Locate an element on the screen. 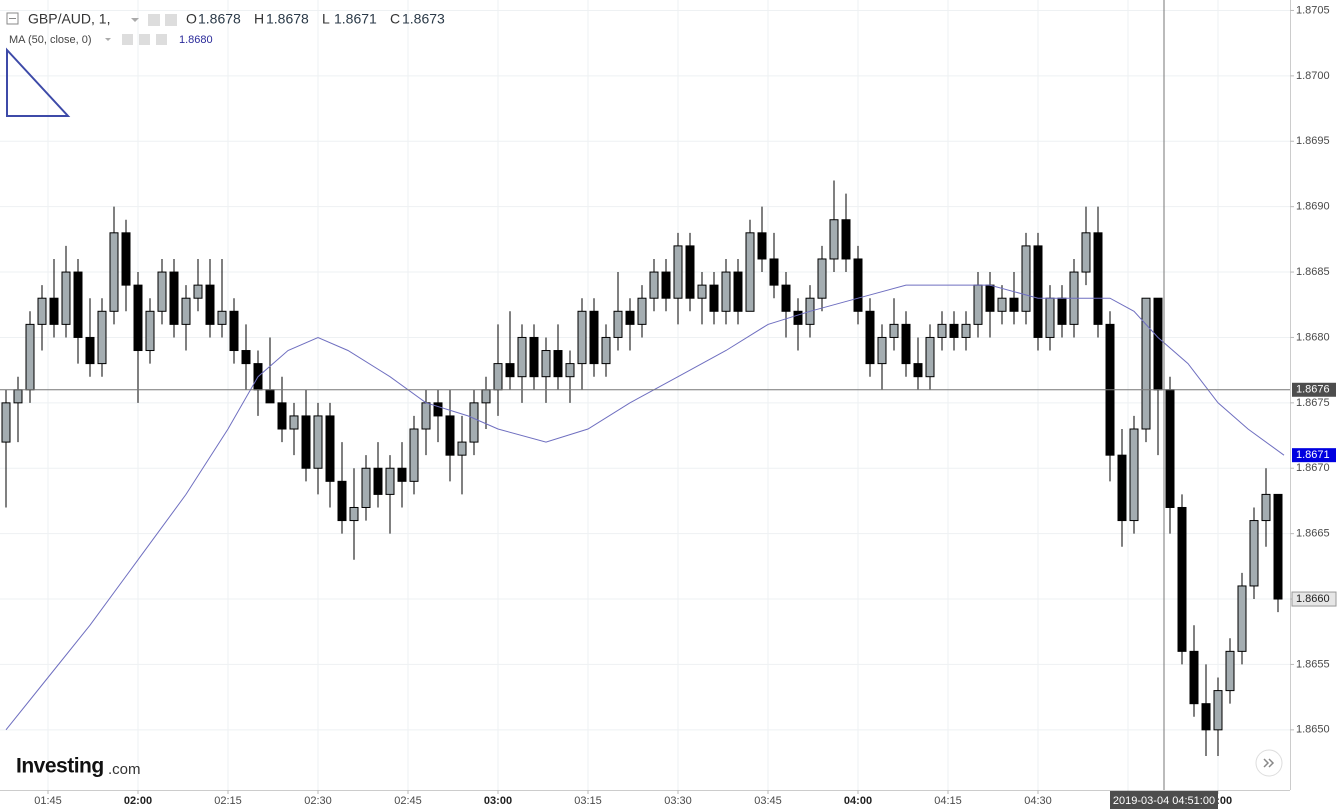 This screenshot has height=810, width=1337. quote-label: H is located at coordinates (259, 19).